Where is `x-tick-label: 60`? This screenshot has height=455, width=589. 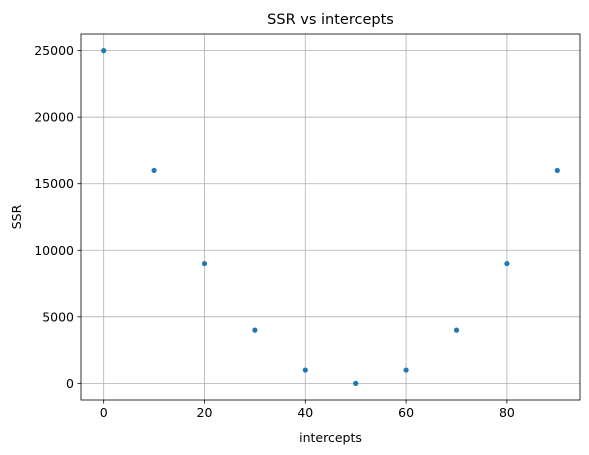
x-tick-label: 60 is located at coordinates (406, 412).